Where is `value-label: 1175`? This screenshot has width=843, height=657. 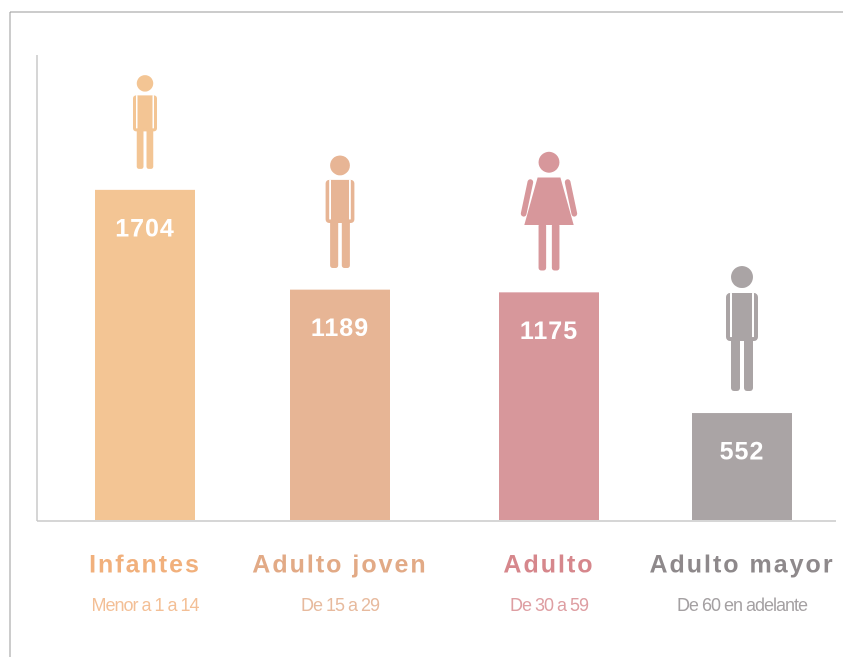
value-label: 1175 is located at coordinates (549, 331).